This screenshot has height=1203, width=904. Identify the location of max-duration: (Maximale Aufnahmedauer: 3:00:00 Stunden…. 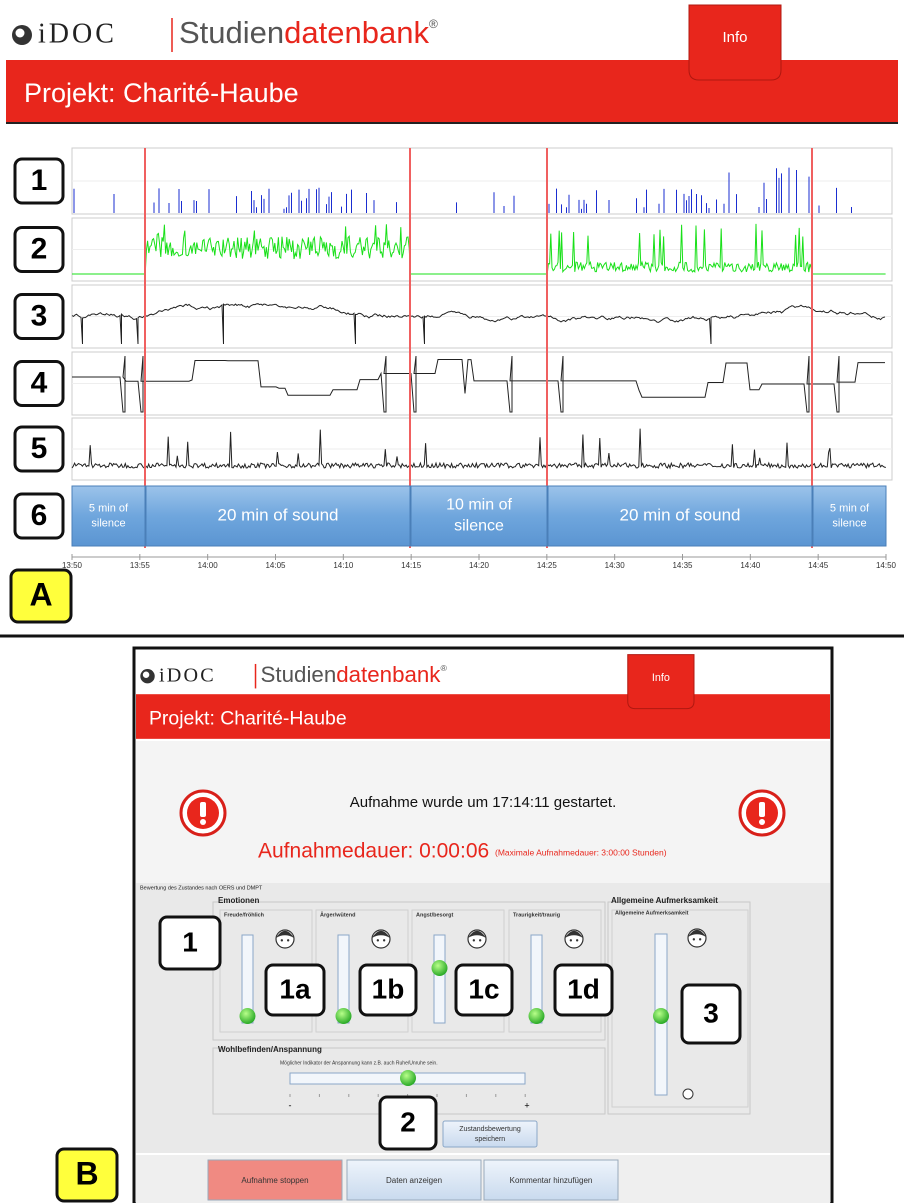
(581, 852).